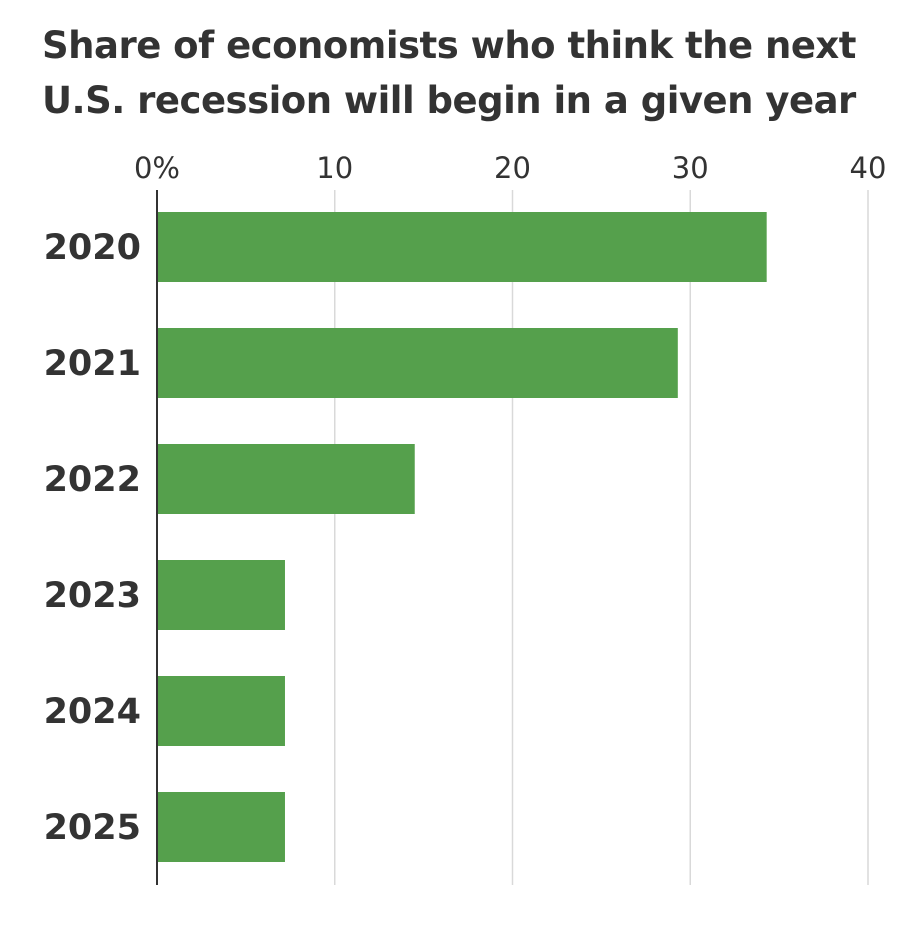 The width and height of the screenshot is (906, 932). What do you see at coordinates (92, 712) in the screenshot?
I see `category-label-2024: 2024` at bounding box center [92, 712].